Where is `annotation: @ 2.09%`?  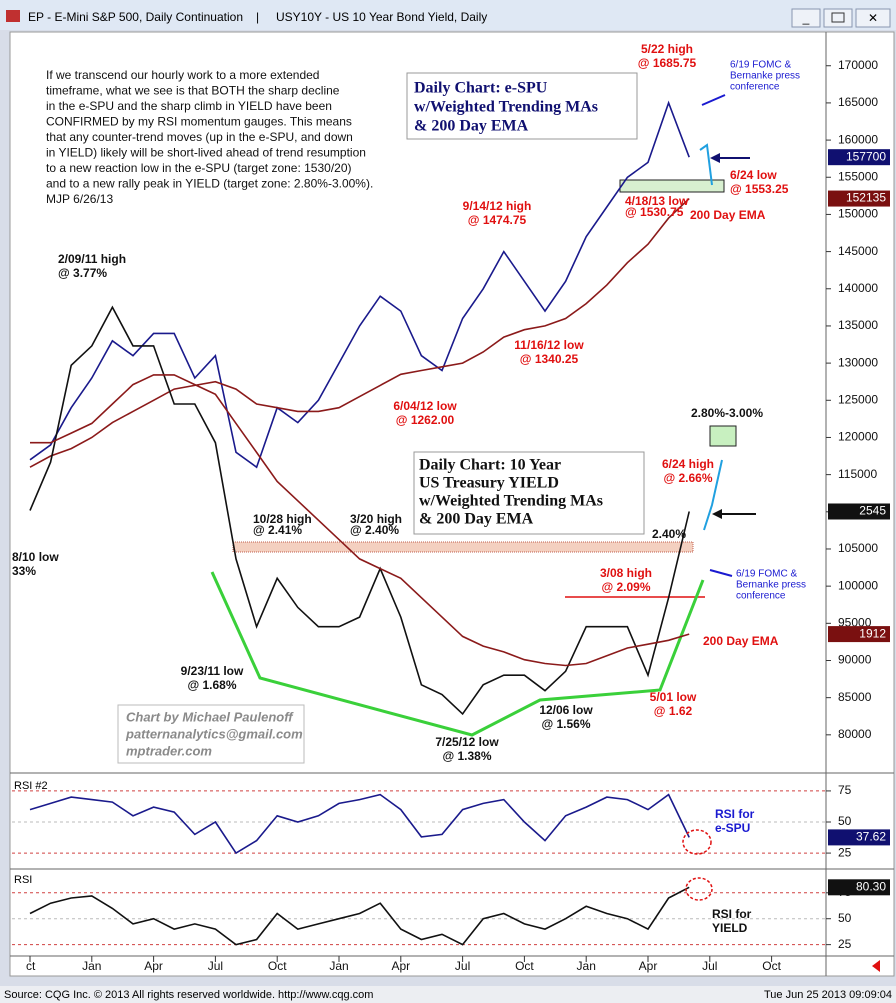 annotation: @ 2.09% is located at coordinates (625, 587).